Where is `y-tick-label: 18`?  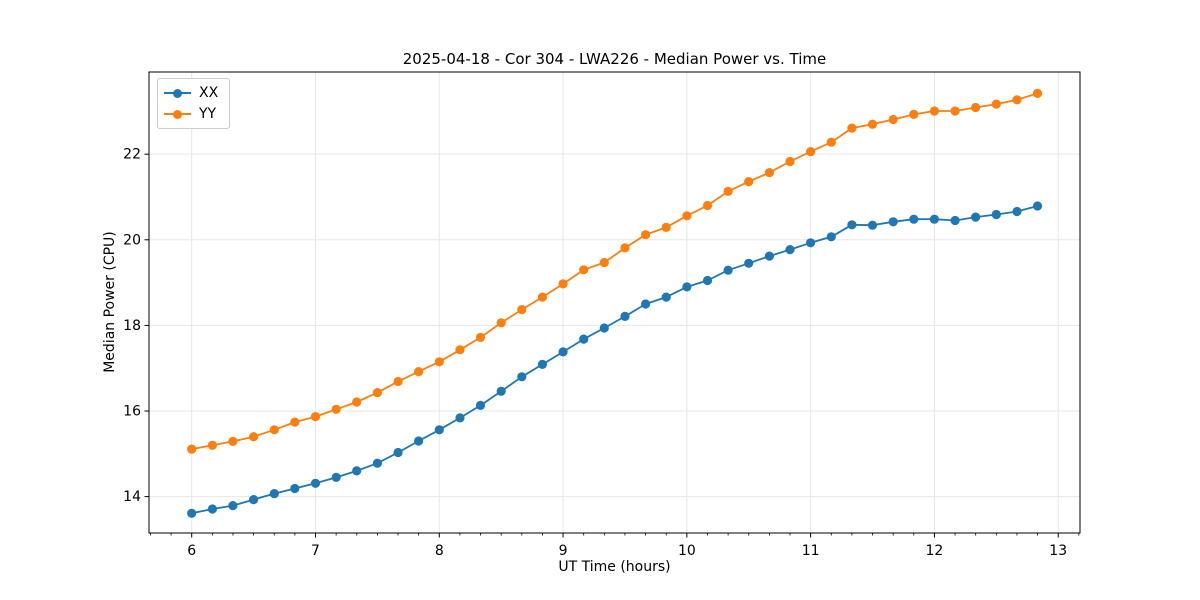 y-tick-label: 18 is located at coordinates (132, 326).